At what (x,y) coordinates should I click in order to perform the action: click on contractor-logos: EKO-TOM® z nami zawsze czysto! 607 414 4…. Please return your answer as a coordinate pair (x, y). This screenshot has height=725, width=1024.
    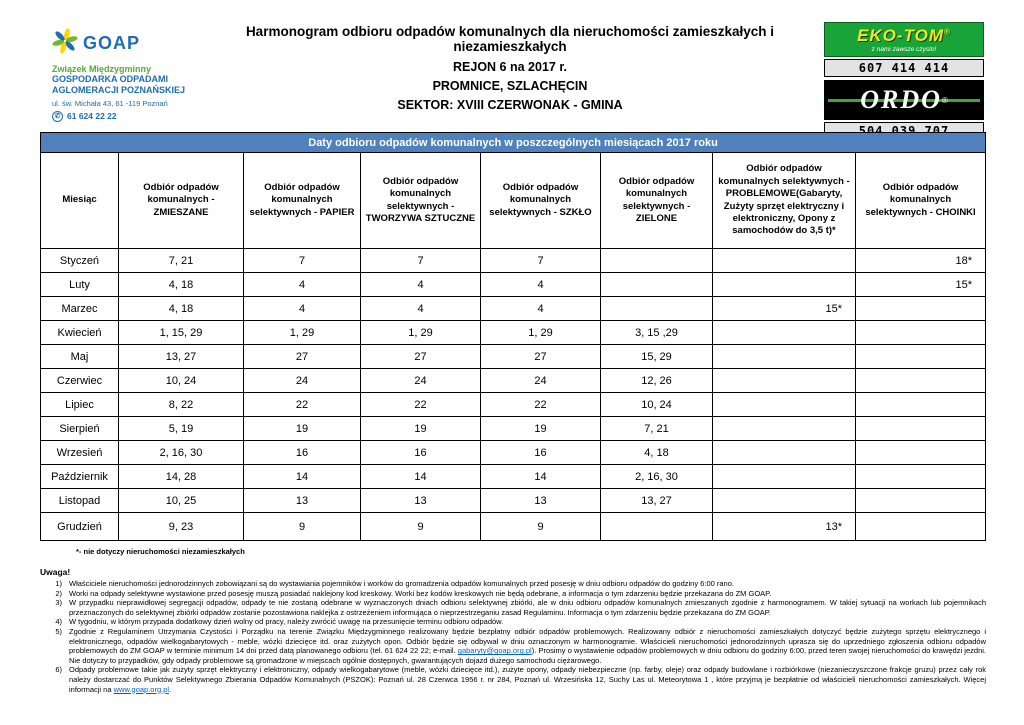
    Looking at the image, I should click on (904, 82).